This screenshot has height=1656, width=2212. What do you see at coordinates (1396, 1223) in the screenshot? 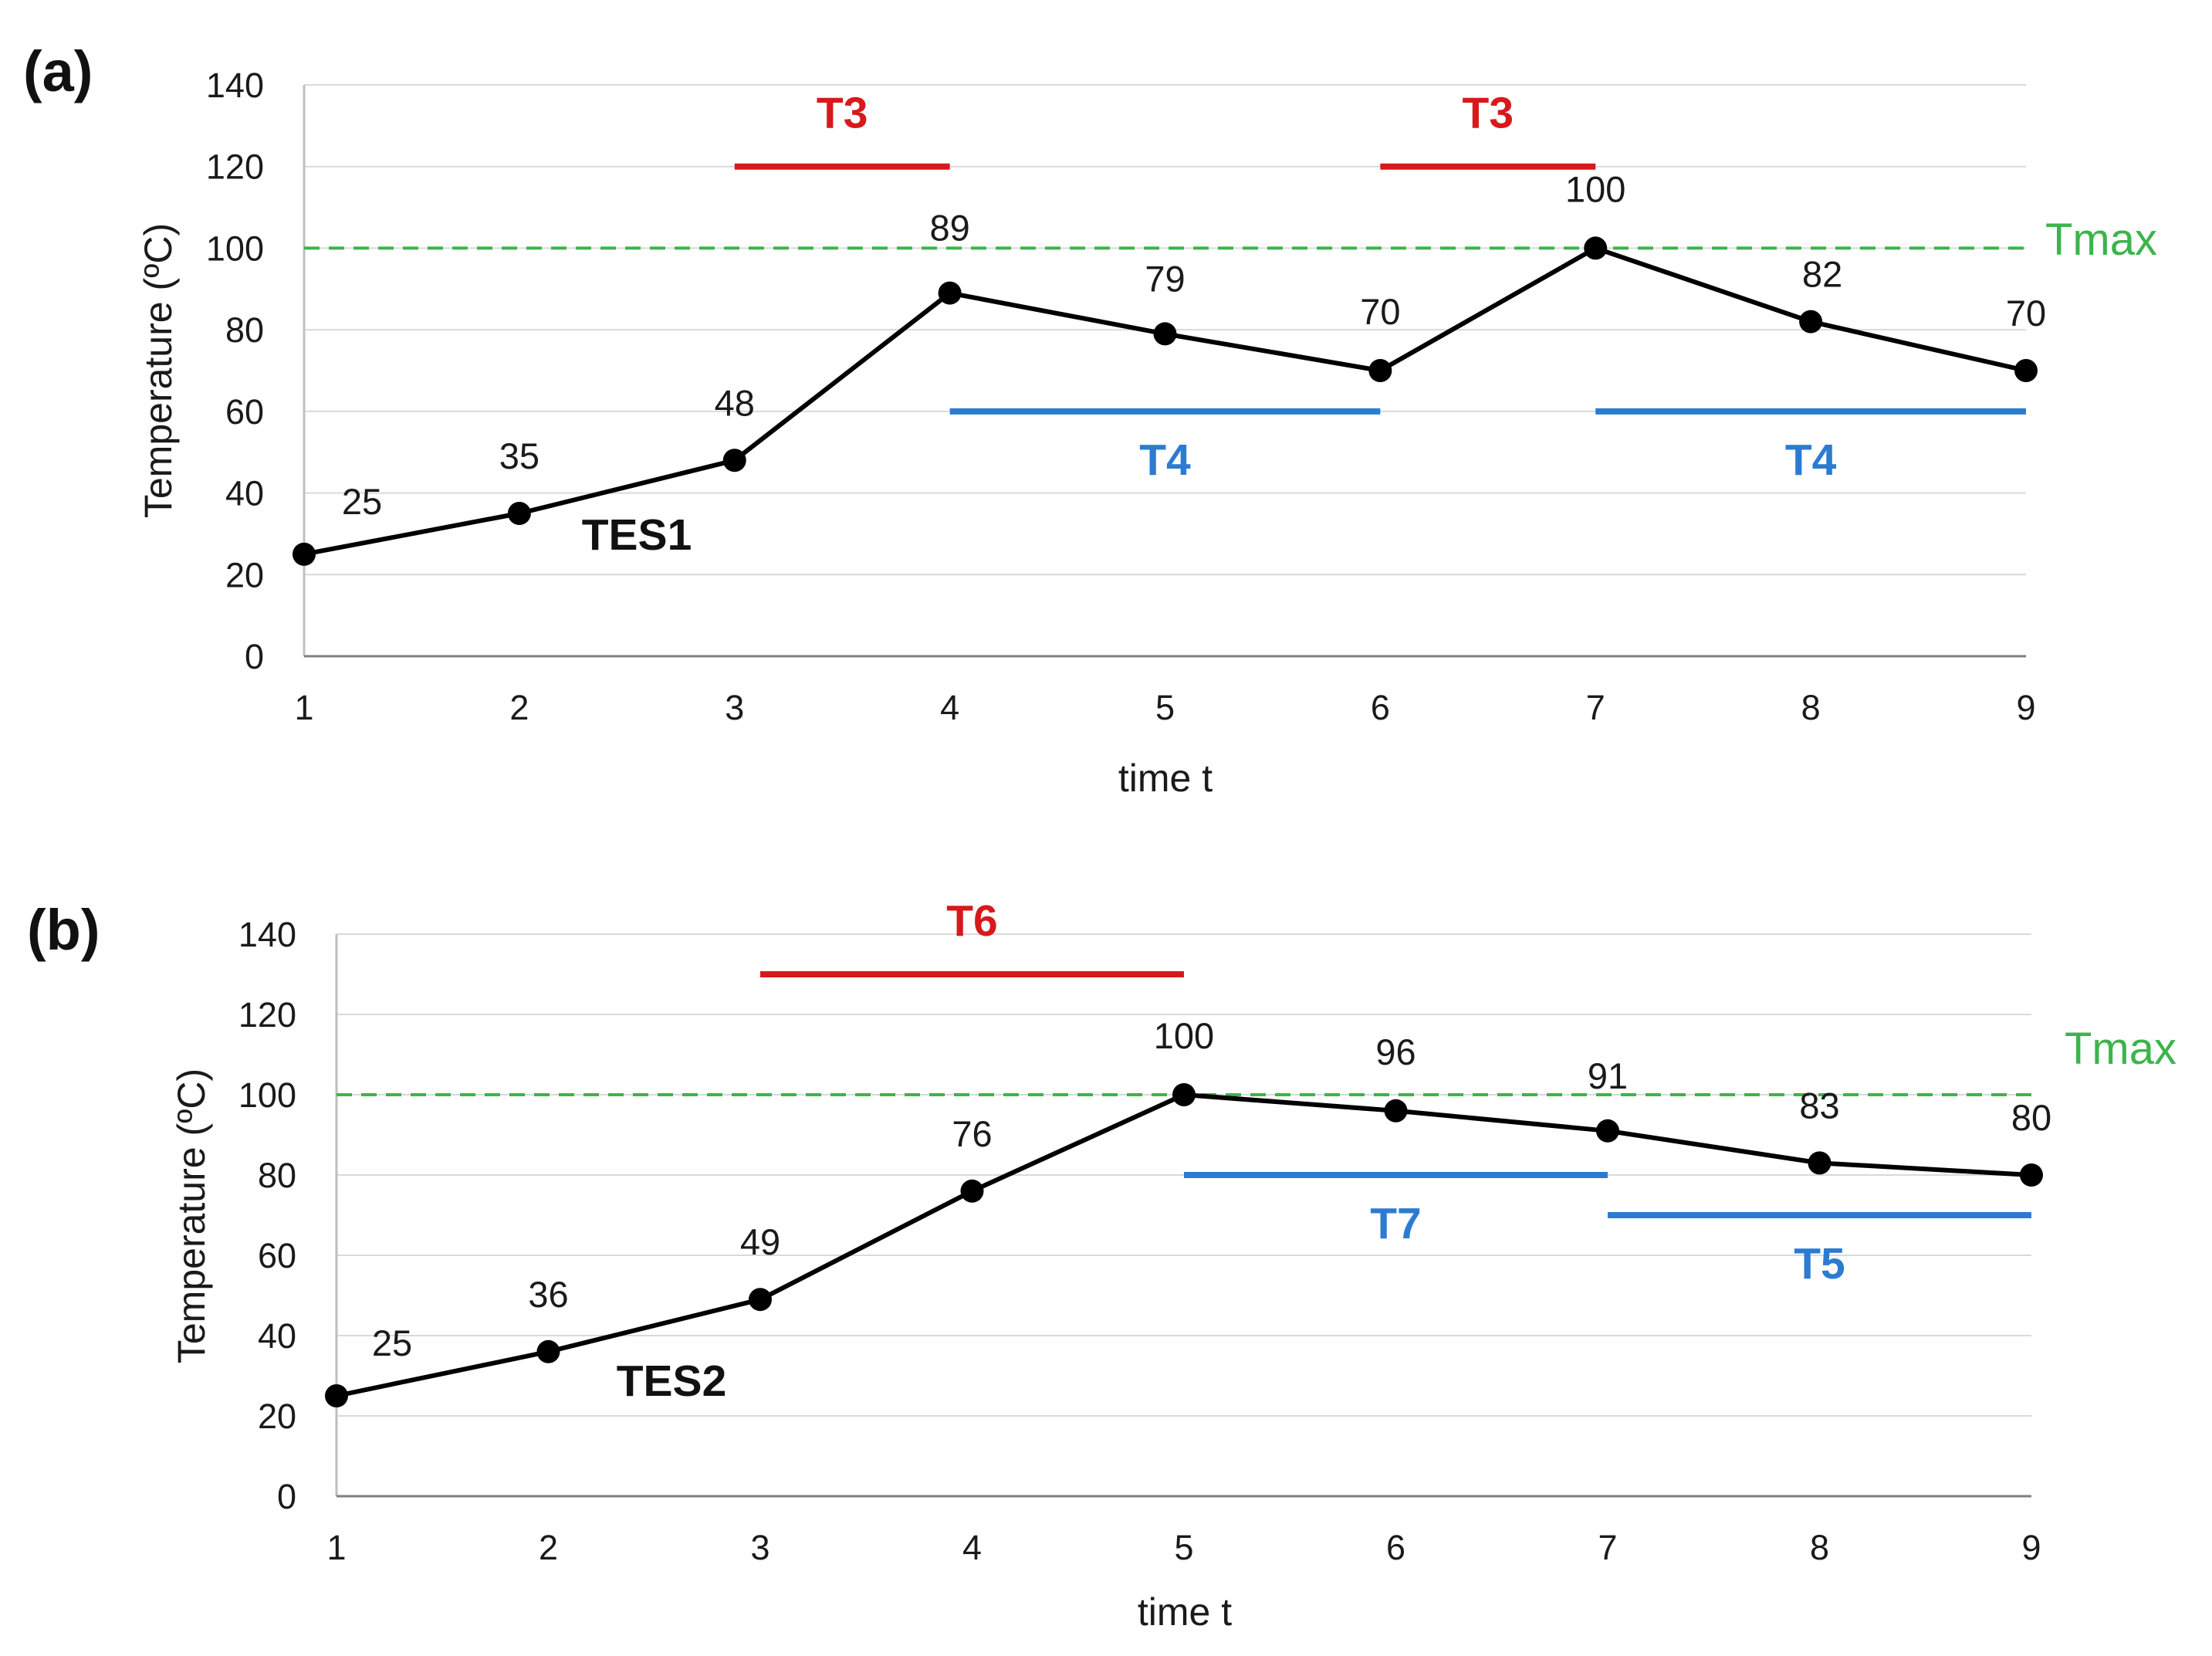
I see `interval-label-t7: T7` at bounding box center [1396, 1223].